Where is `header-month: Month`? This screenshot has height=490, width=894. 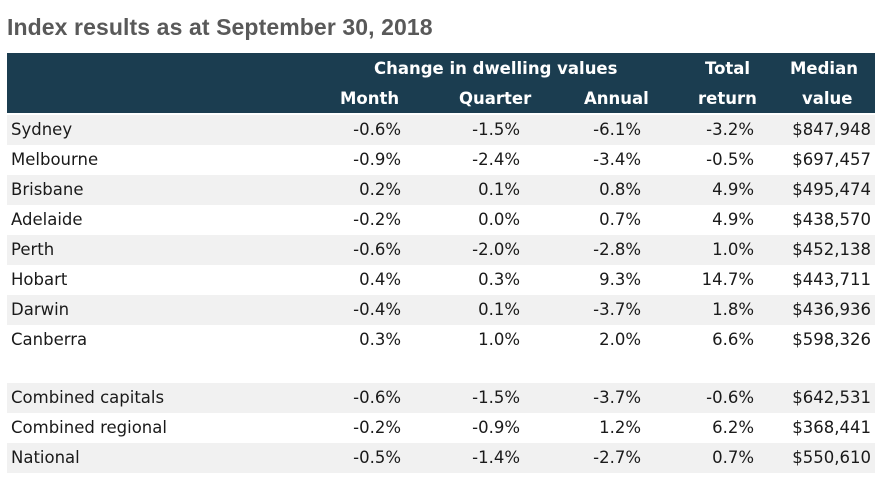 header-month: Month is located at coordinates (370, 98).